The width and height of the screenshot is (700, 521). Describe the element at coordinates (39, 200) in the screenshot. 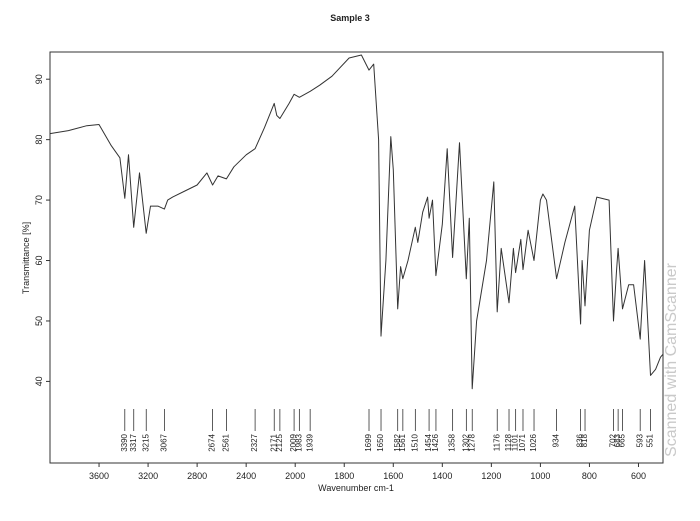

I see `y-tick-label: 70` at that location.